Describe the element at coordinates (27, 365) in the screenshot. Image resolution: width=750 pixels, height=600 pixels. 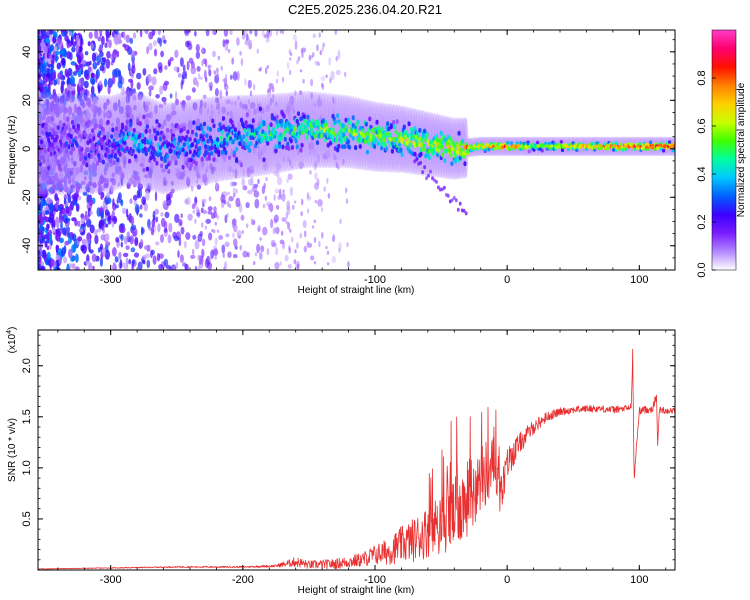
I see `y-tick-label: 2.0` at that location.